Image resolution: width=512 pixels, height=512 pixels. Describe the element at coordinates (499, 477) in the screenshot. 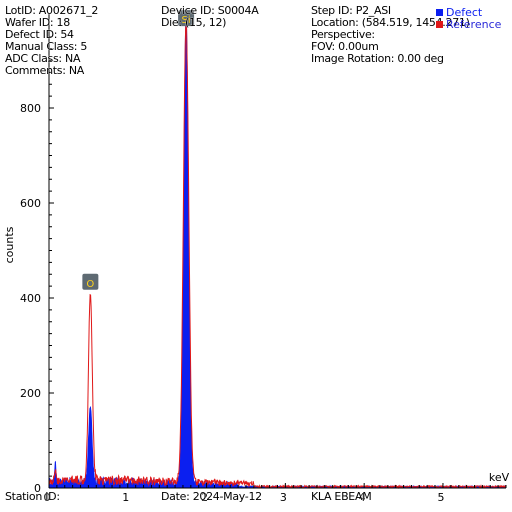

I see `x-axis-label: keV` at that location.